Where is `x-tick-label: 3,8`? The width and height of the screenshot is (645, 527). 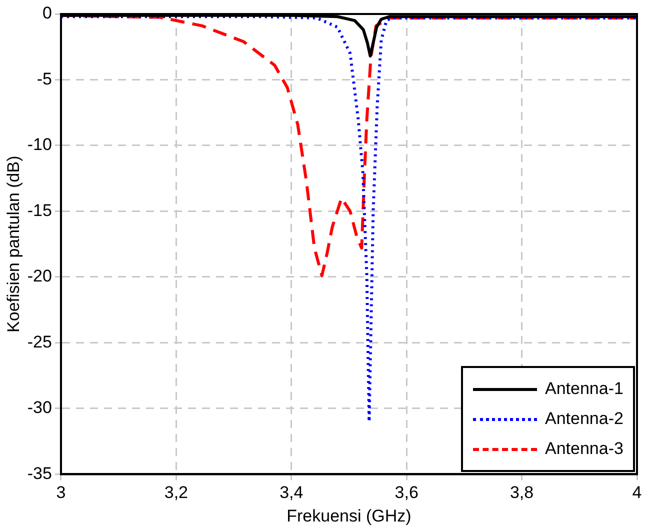
x-tick-label: 3,8 is located at coordinates (522, 492).